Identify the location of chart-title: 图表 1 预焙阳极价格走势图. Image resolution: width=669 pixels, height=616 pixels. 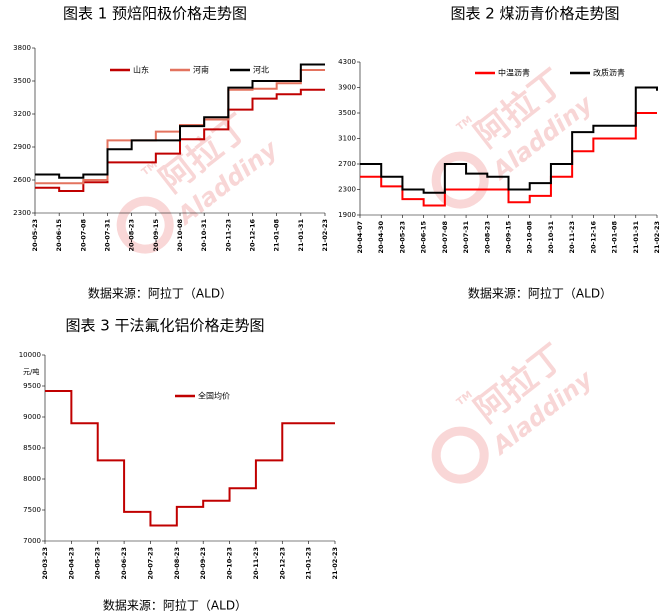
(155, 14).